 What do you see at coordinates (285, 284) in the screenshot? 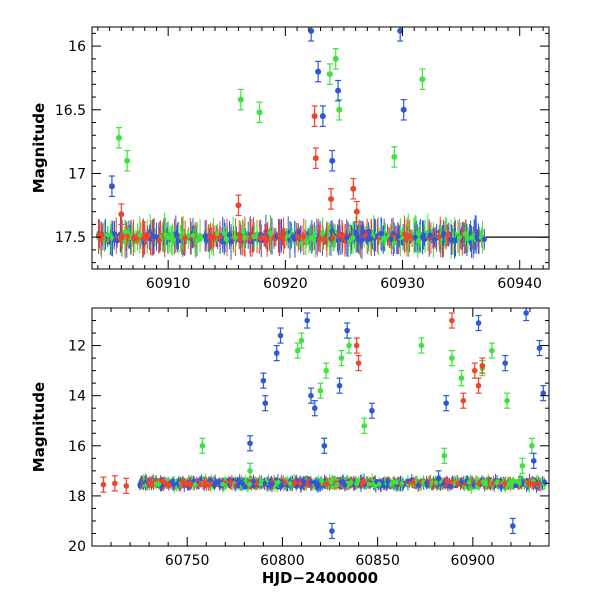
I see `top-x-tick-label: 60920` at bounding box center [285, 284].